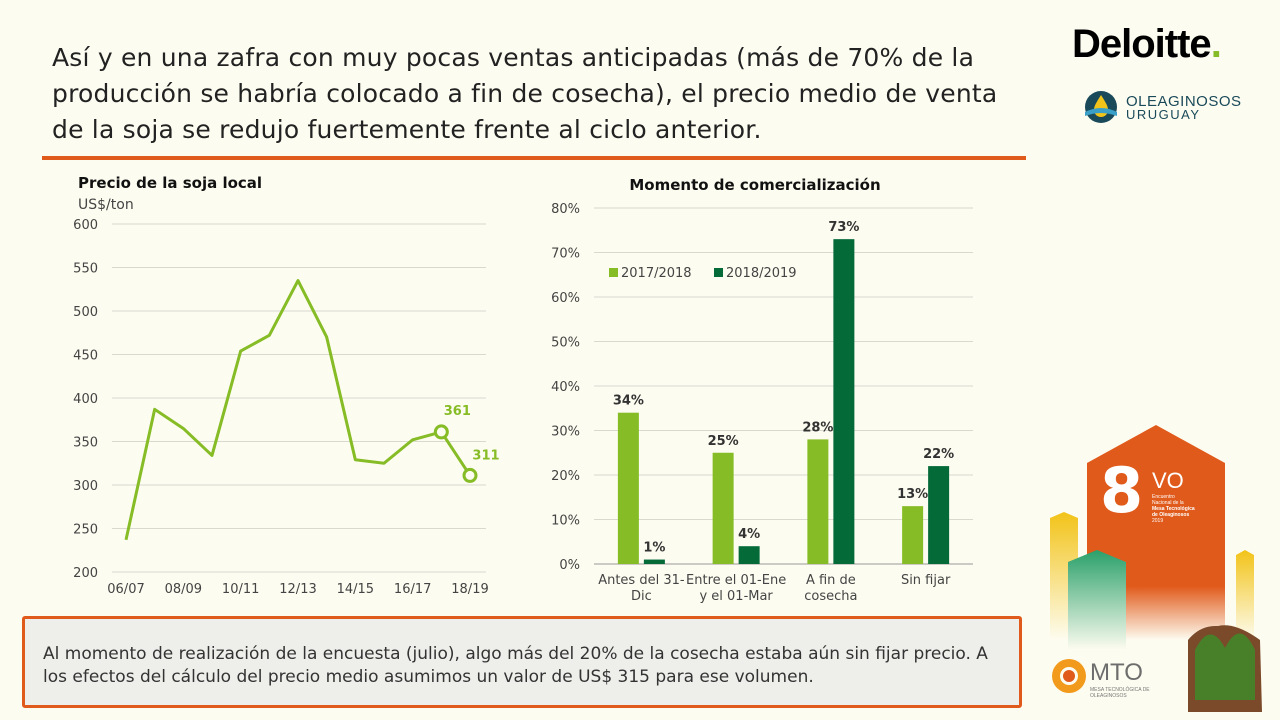  Describe the element at coordinates (754, 185) in the screenshot. I see `bar-chart-title: Momento de comercialización` at that location.